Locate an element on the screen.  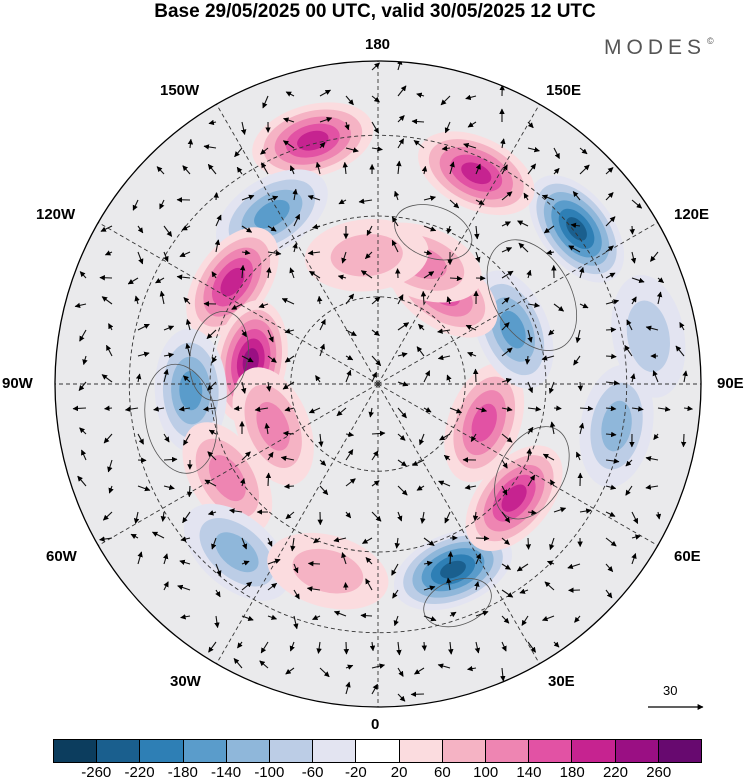
colorbar-tick-label: 180 is located at coordinates (572, 772).